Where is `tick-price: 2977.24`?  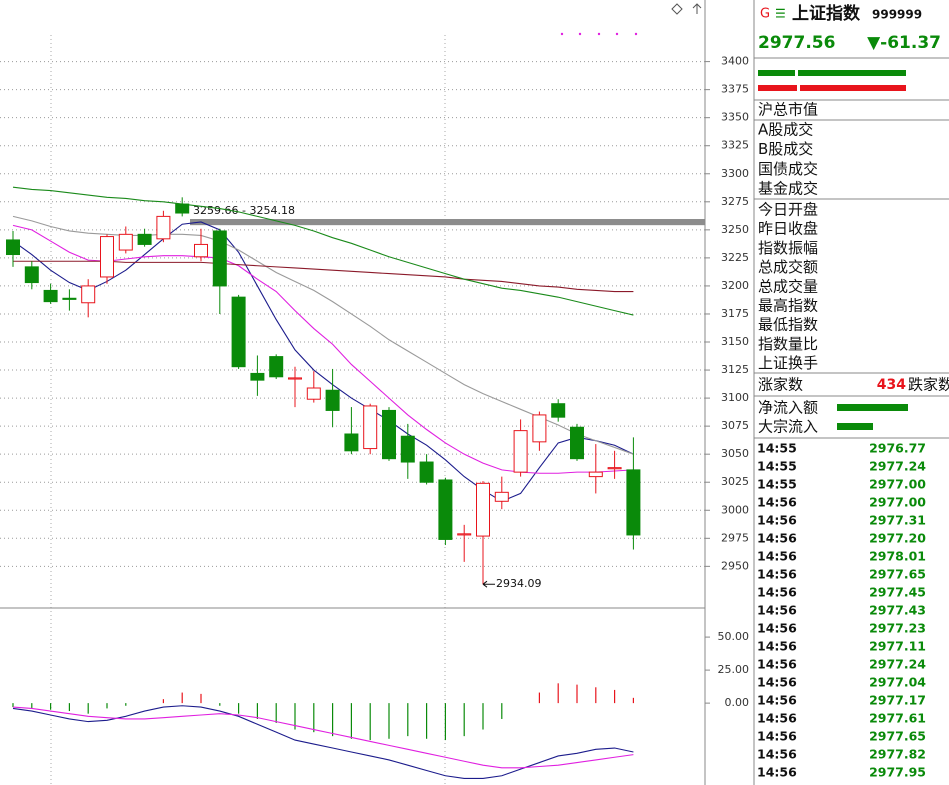 tick-price: 2977.24 is located at coordinates (897, 466).